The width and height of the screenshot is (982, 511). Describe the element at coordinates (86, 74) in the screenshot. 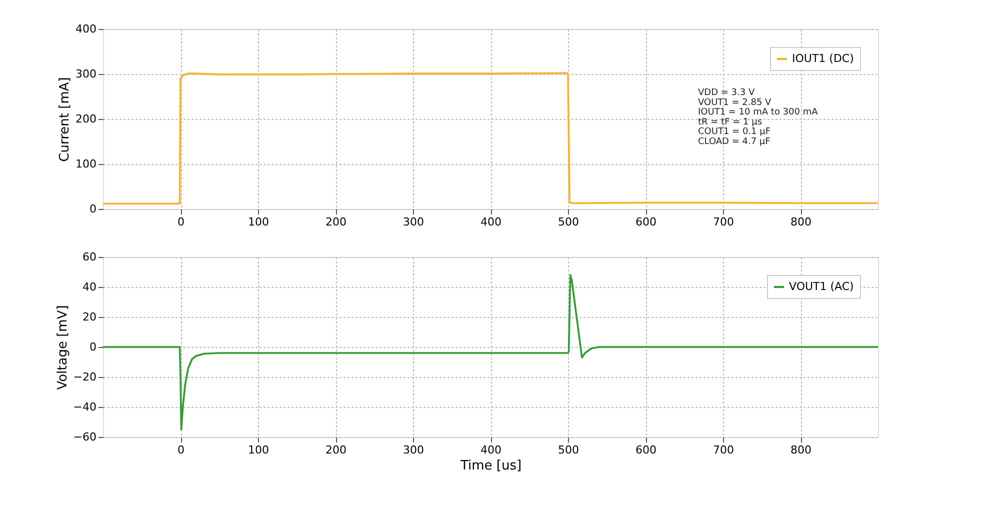

I see `y-tick-label: 300` at that location.